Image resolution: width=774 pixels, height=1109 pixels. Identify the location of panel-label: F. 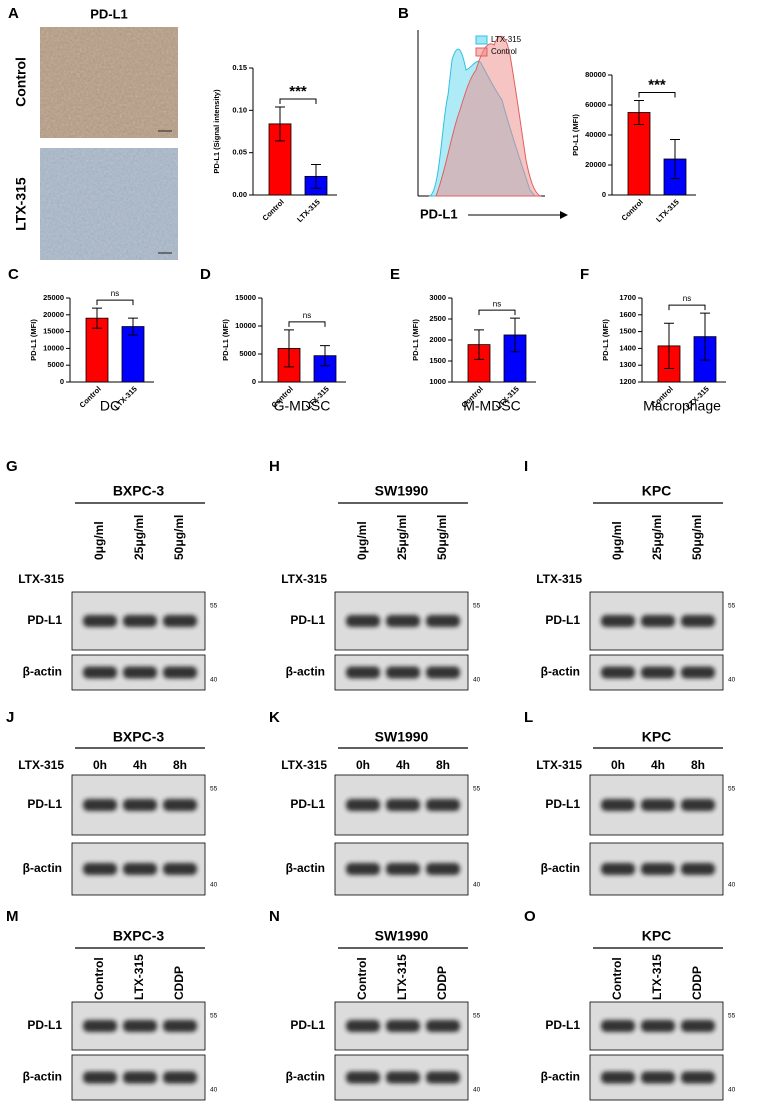
(584, 274).